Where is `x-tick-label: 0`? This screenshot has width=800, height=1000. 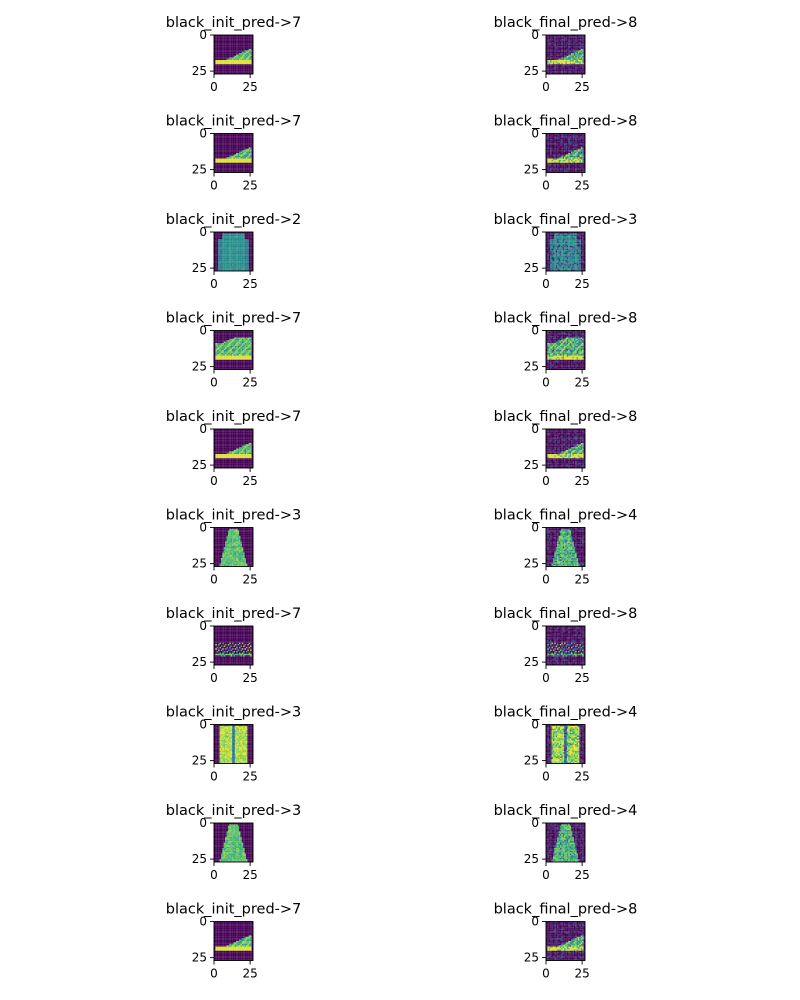 x-tick-label: 0 is located at coordinates (546, 284).